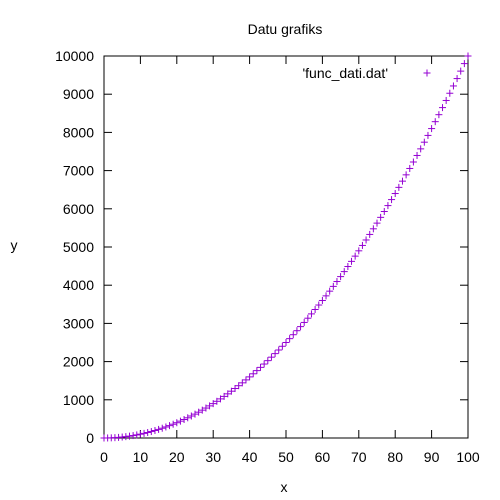 The width and height of the screenshot is (500, 500). I want to click on legend-label: 'func_dati.dat', so click(345, 73).